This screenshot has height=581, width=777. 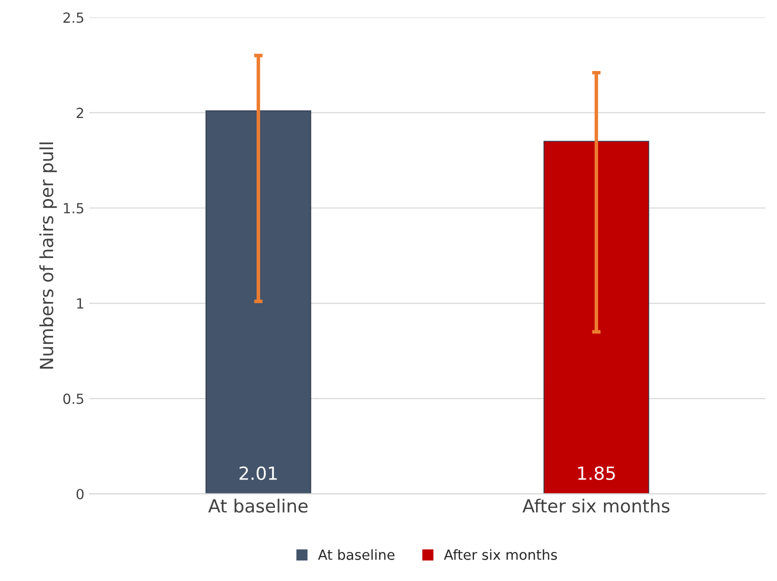 What do you see at coordinates (48, 255) in the screenshot?
I see `y-axis-title: Numbers of hairs per pull` at bounding box center [48, 255].